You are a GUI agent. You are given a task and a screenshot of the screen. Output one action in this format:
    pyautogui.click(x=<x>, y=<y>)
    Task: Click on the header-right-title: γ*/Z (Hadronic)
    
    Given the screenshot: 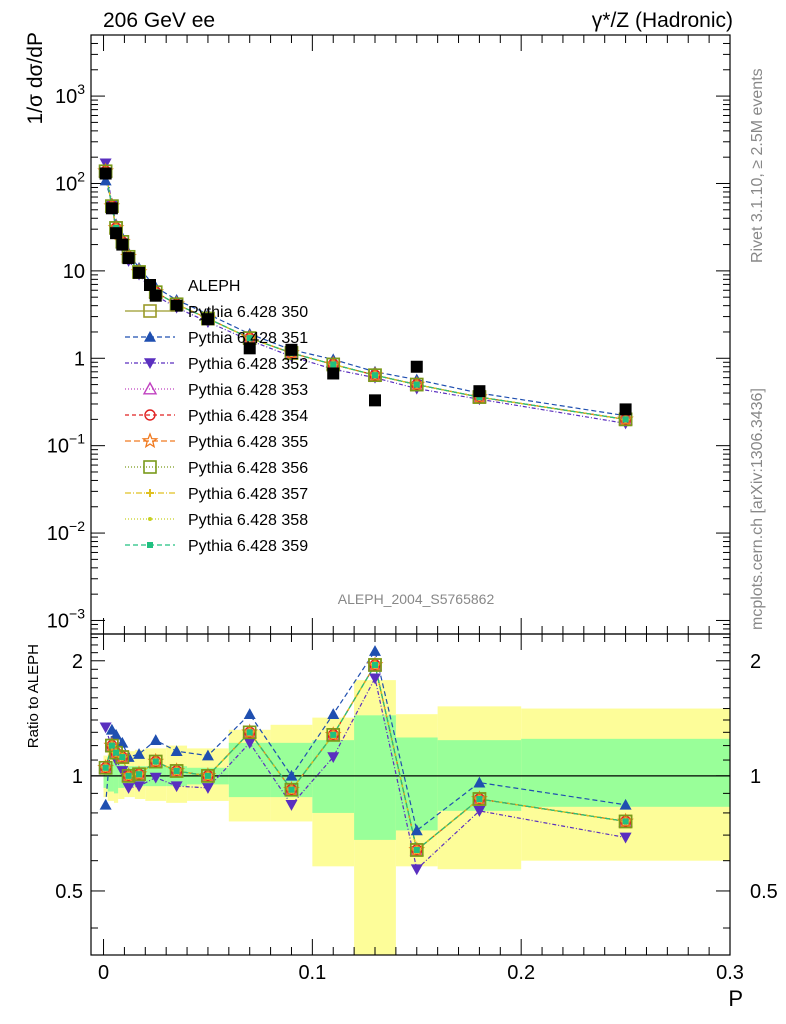 What is the action you would take?
    pyautogui.click(x=662, y=20)
    